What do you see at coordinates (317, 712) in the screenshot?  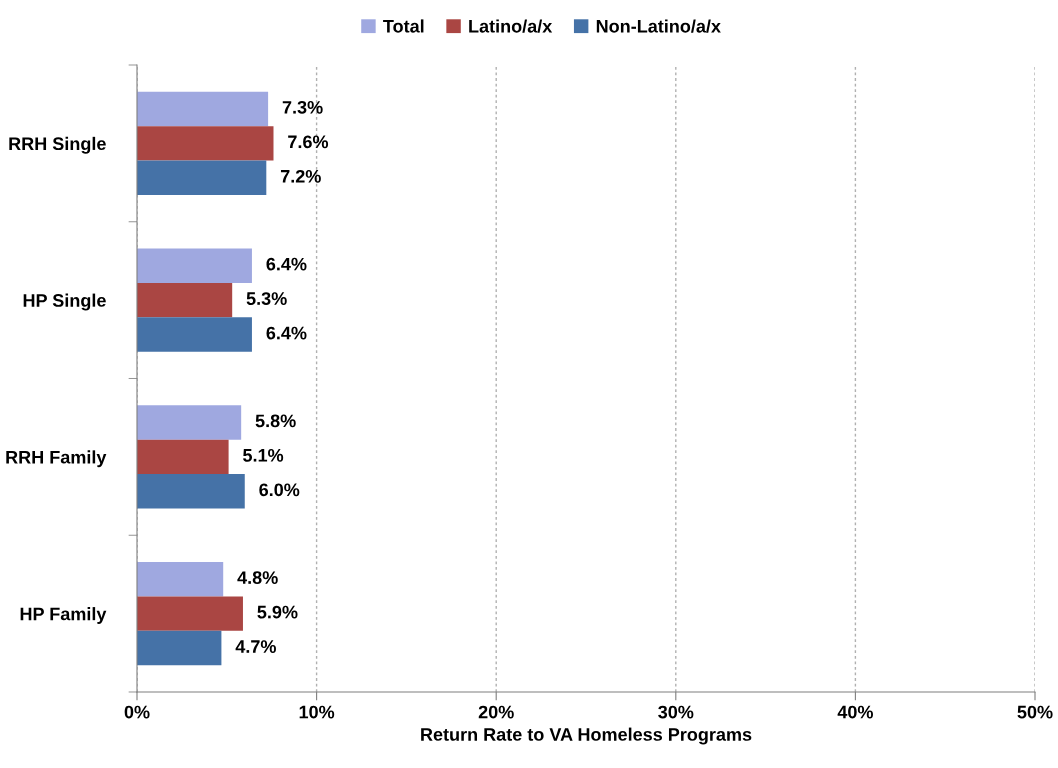 I see `x-tick-label: 10%` at bounding box center [317, 712].